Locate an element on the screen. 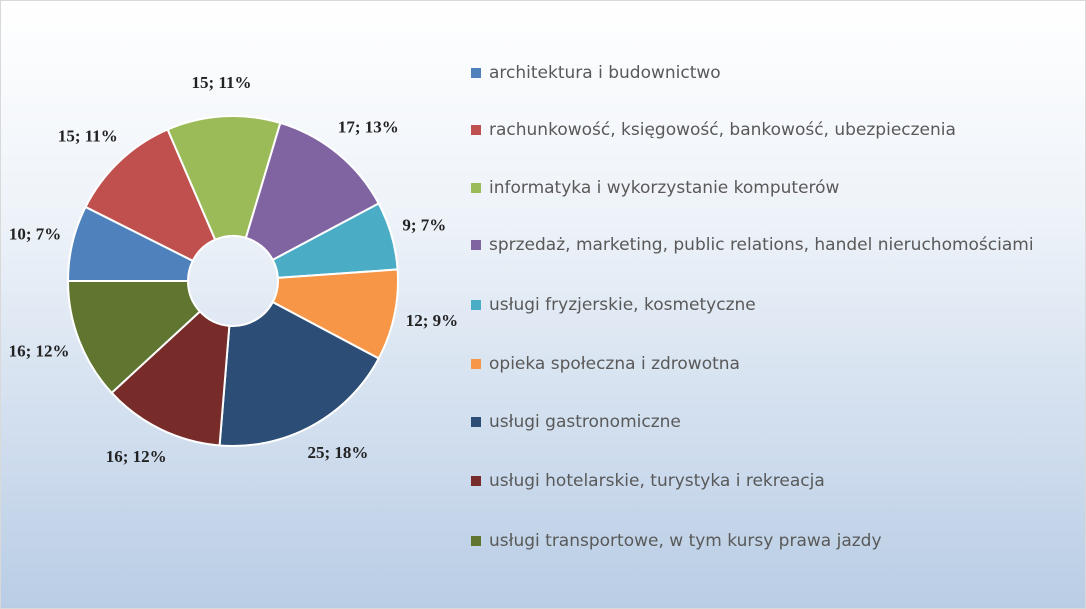 The height and width of the screenshot is (609, 1086). legend-label: architektura i budownictwo is located at coordinates (605, 73).